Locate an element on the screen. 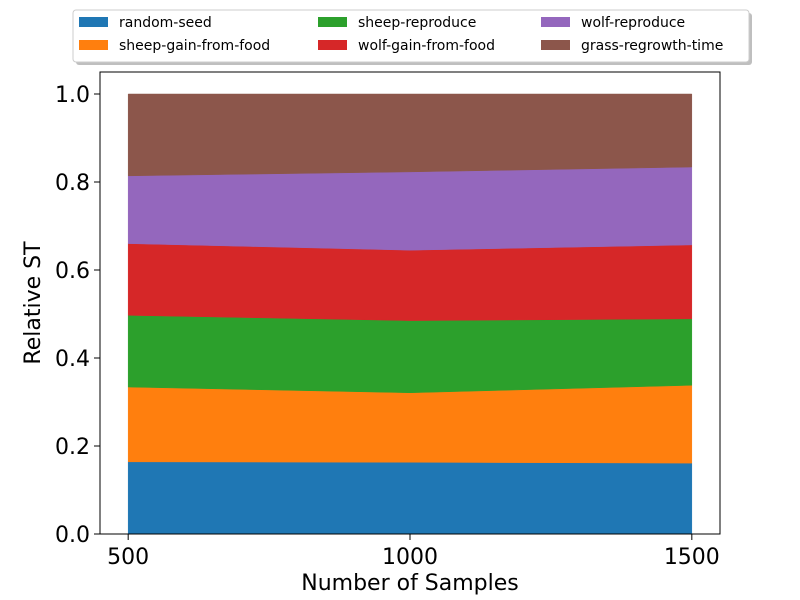 This screenshot has height=600, width=800. legend-swatch-grass-regrowth-time is located at coordinates (555, 45).